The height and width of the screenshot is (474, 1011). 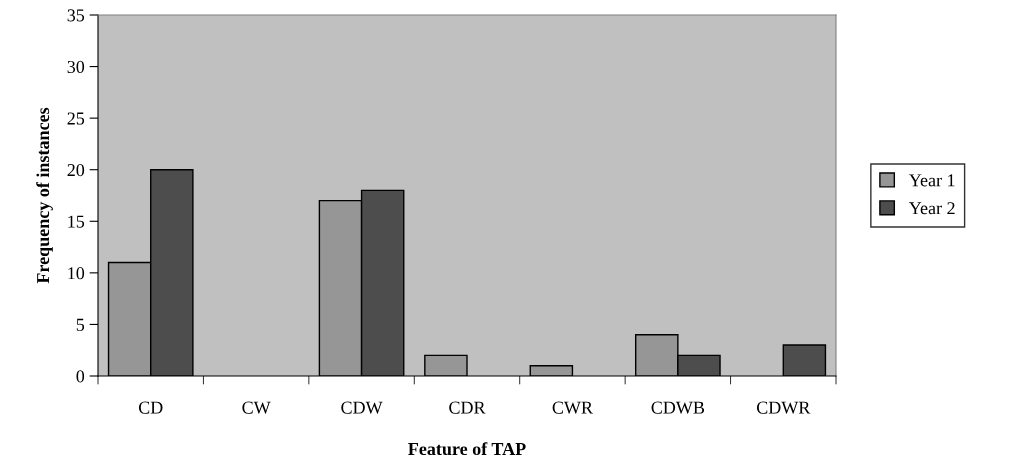 I want to click on x-tick-label: CDR, so click(x=467, y=407).